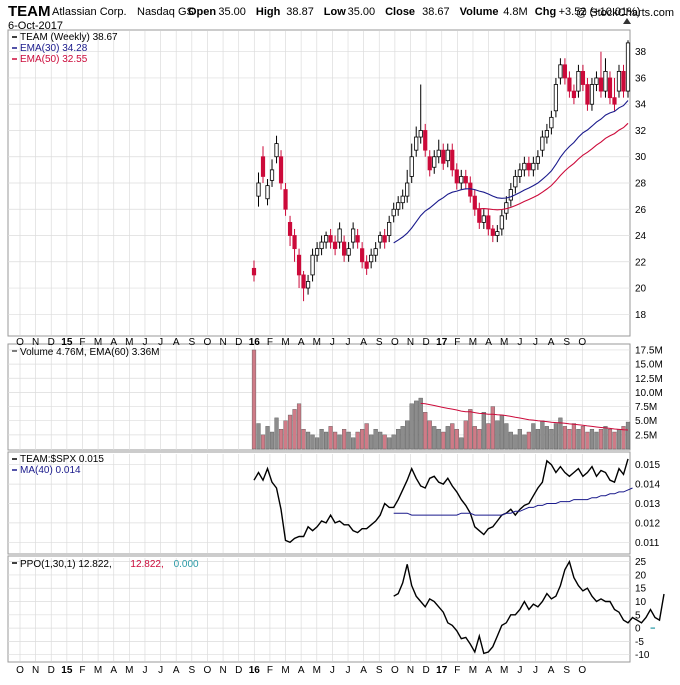 The height and width of the screenshot is (685, 680). I want to click on y-tick-label: 5, so click(638, 615).